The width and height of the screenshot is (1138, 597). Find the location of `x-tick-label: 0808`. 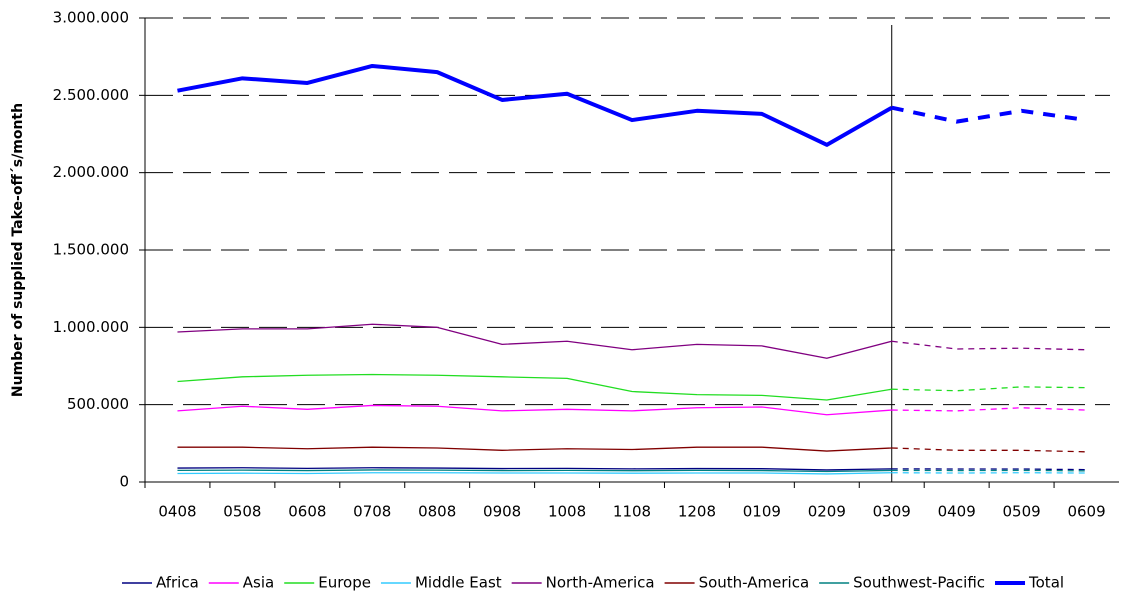

x-tick-label: 0808 is located at coordinates (437, 512).